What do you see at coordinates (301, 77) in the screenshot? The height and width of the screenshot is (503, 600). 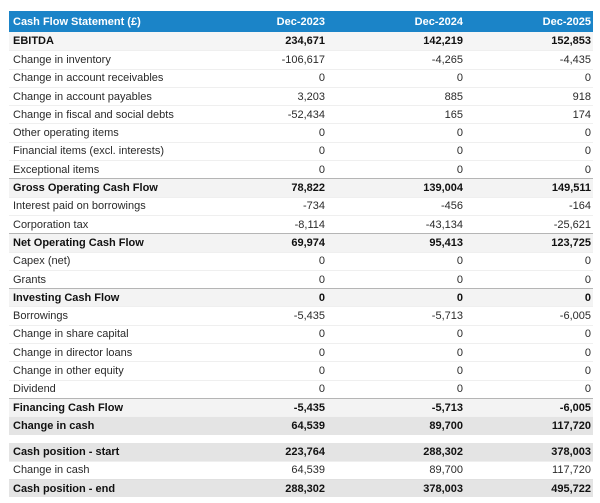 I see `table-row: Change in account receivables 0 0 0` at bounding box center [301, 77].